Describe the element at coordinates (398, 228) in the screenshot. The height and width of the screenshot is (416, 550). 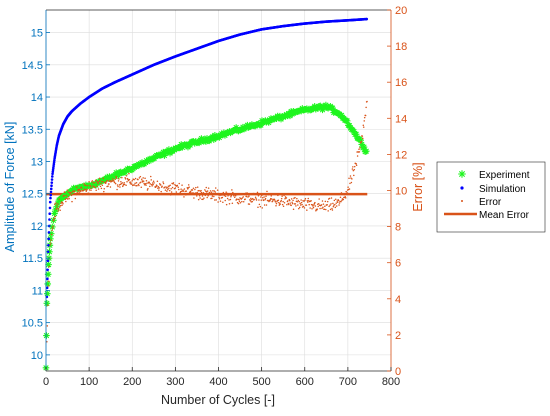
I see `right-y-tick-label: 8` at that location.